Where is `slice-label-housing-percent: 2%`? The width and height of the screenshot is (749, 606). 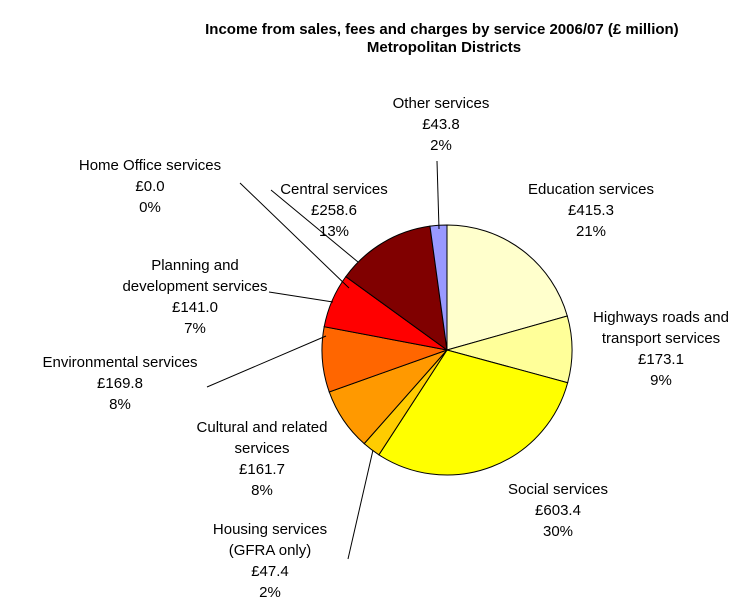 slice-label-housing-percent: 2% is located at coordinates (270, 592).